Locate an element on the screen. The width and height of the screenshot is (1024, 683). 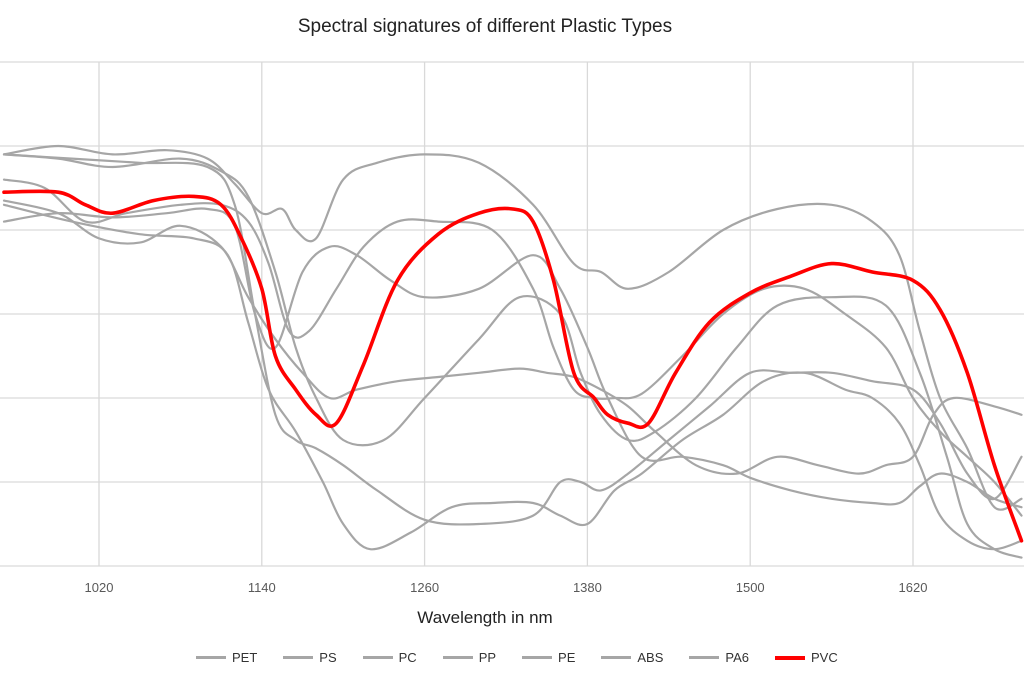
legend-label: PET is located at coordinates (245, 657).